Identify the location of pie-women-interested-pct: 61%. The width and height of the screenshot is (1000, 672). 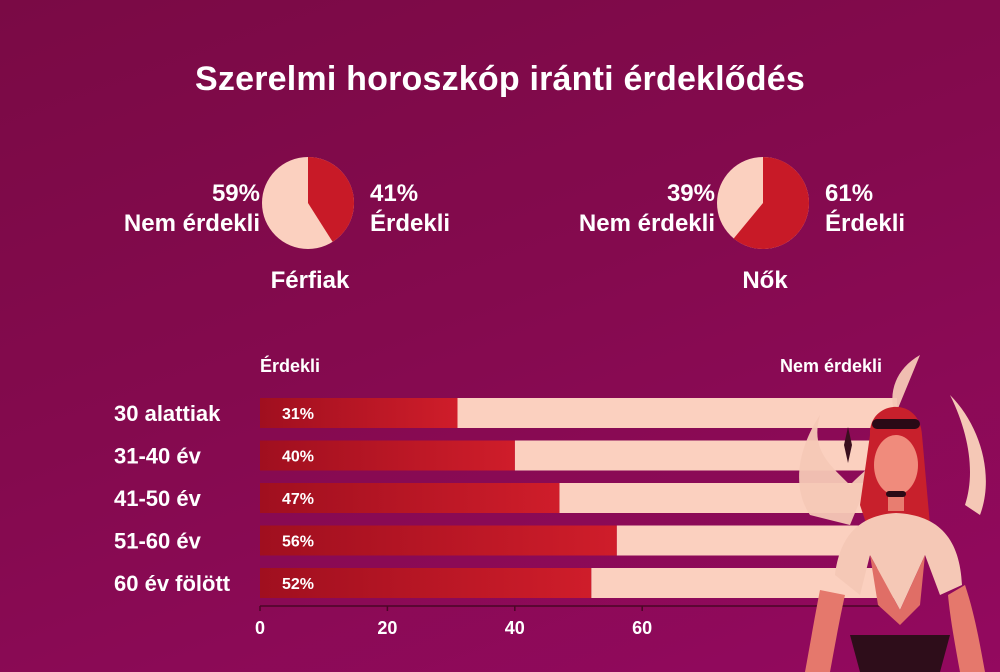
(849, 193).